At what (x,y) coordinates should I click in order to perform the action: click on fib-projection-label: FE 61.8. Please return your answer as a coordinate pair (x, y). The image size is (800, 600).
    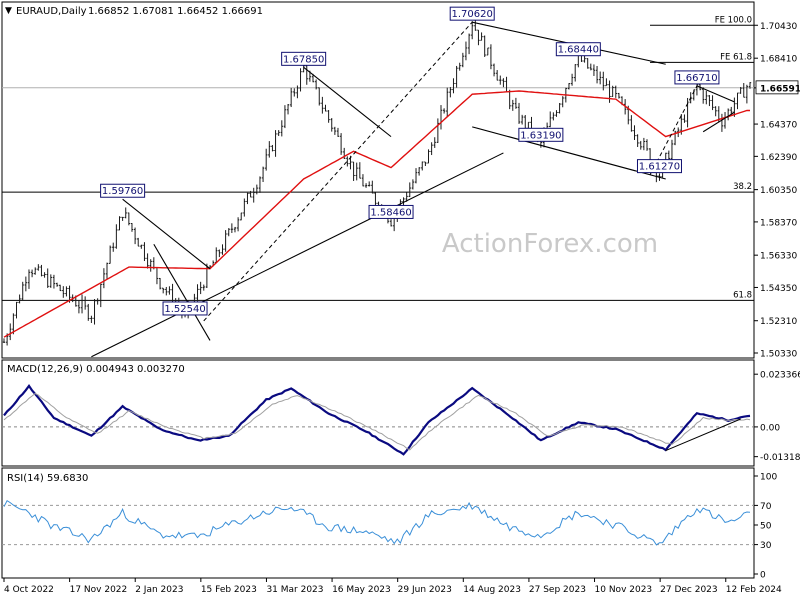
    Looking at the image, I should click on (736, 57).